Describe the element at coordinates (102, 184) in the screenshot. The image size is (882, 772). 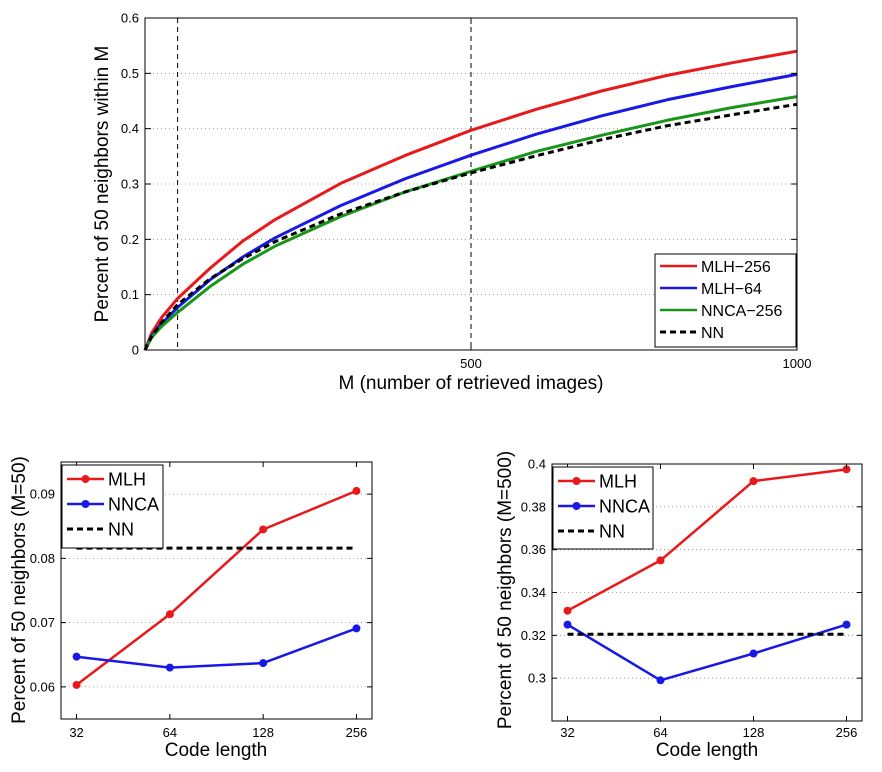
I see `top-chart-y-axis-label: Percent of 50 neighbors within M` at that location.